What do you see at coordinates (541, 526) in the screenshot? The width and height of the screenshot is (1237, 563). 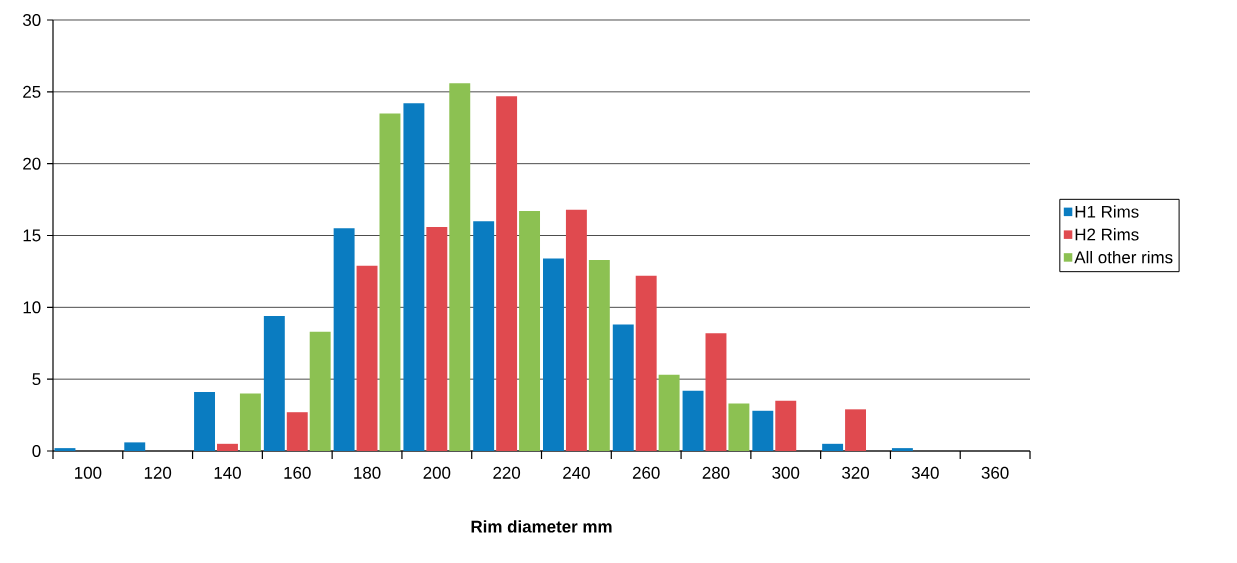 I see `x-axis-title: Rim diameter mm` at bounding box center [541, 526].